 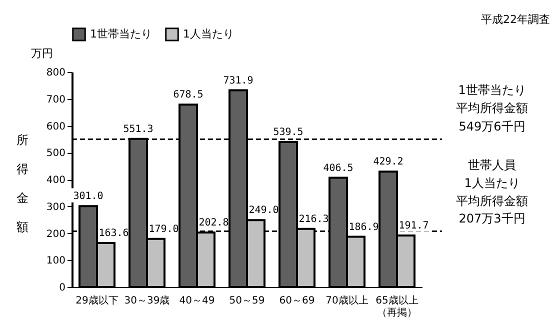 I want to click on x-tick-label: 40～49, so click(x=197, y=301).